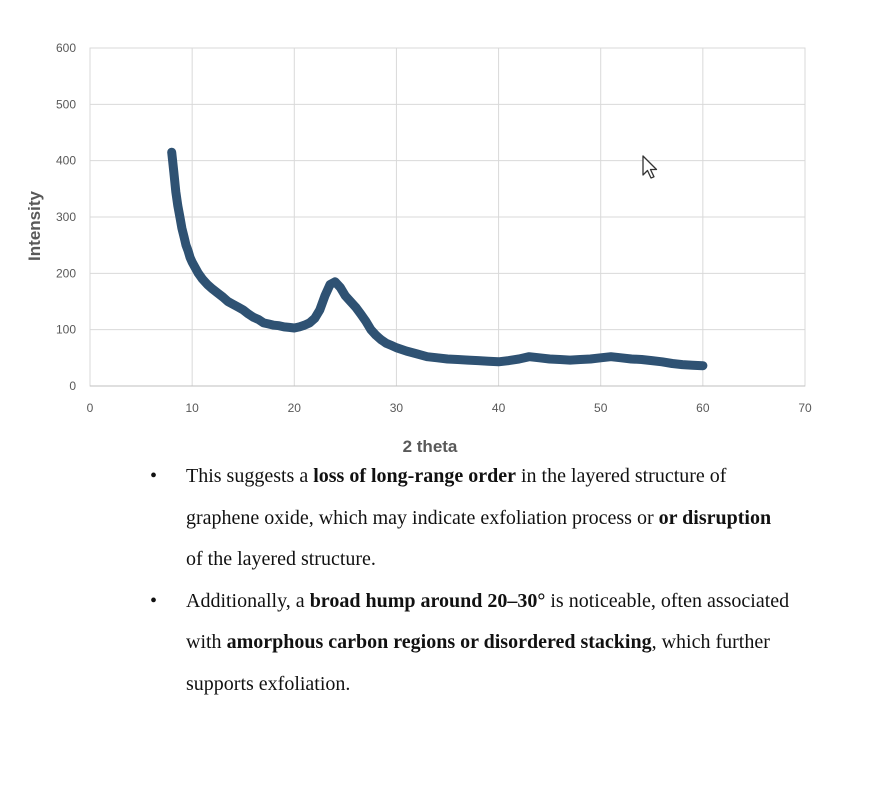 The height and width of the screenshot is (804, 878). Describe the element at coordinates (499, 408) in the screenshot. I see `x-tick-label: 40` at that location.